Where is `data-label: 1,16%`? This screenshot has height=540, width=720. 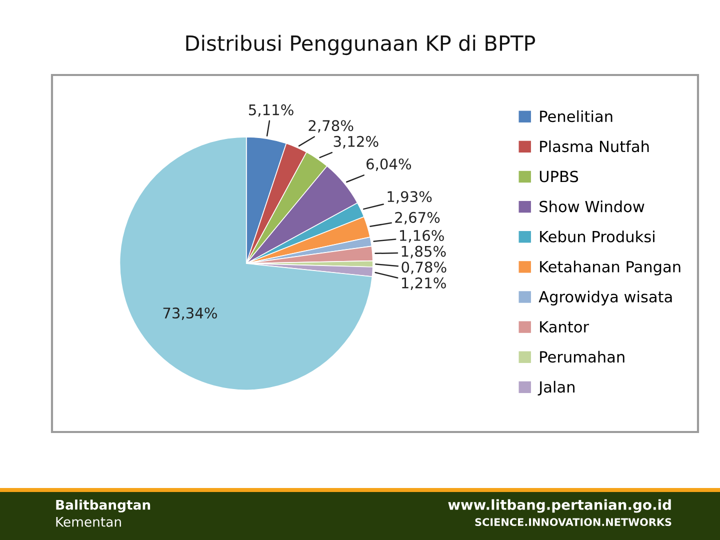
data-label: 1,16% is located at coordinates (422, 236).